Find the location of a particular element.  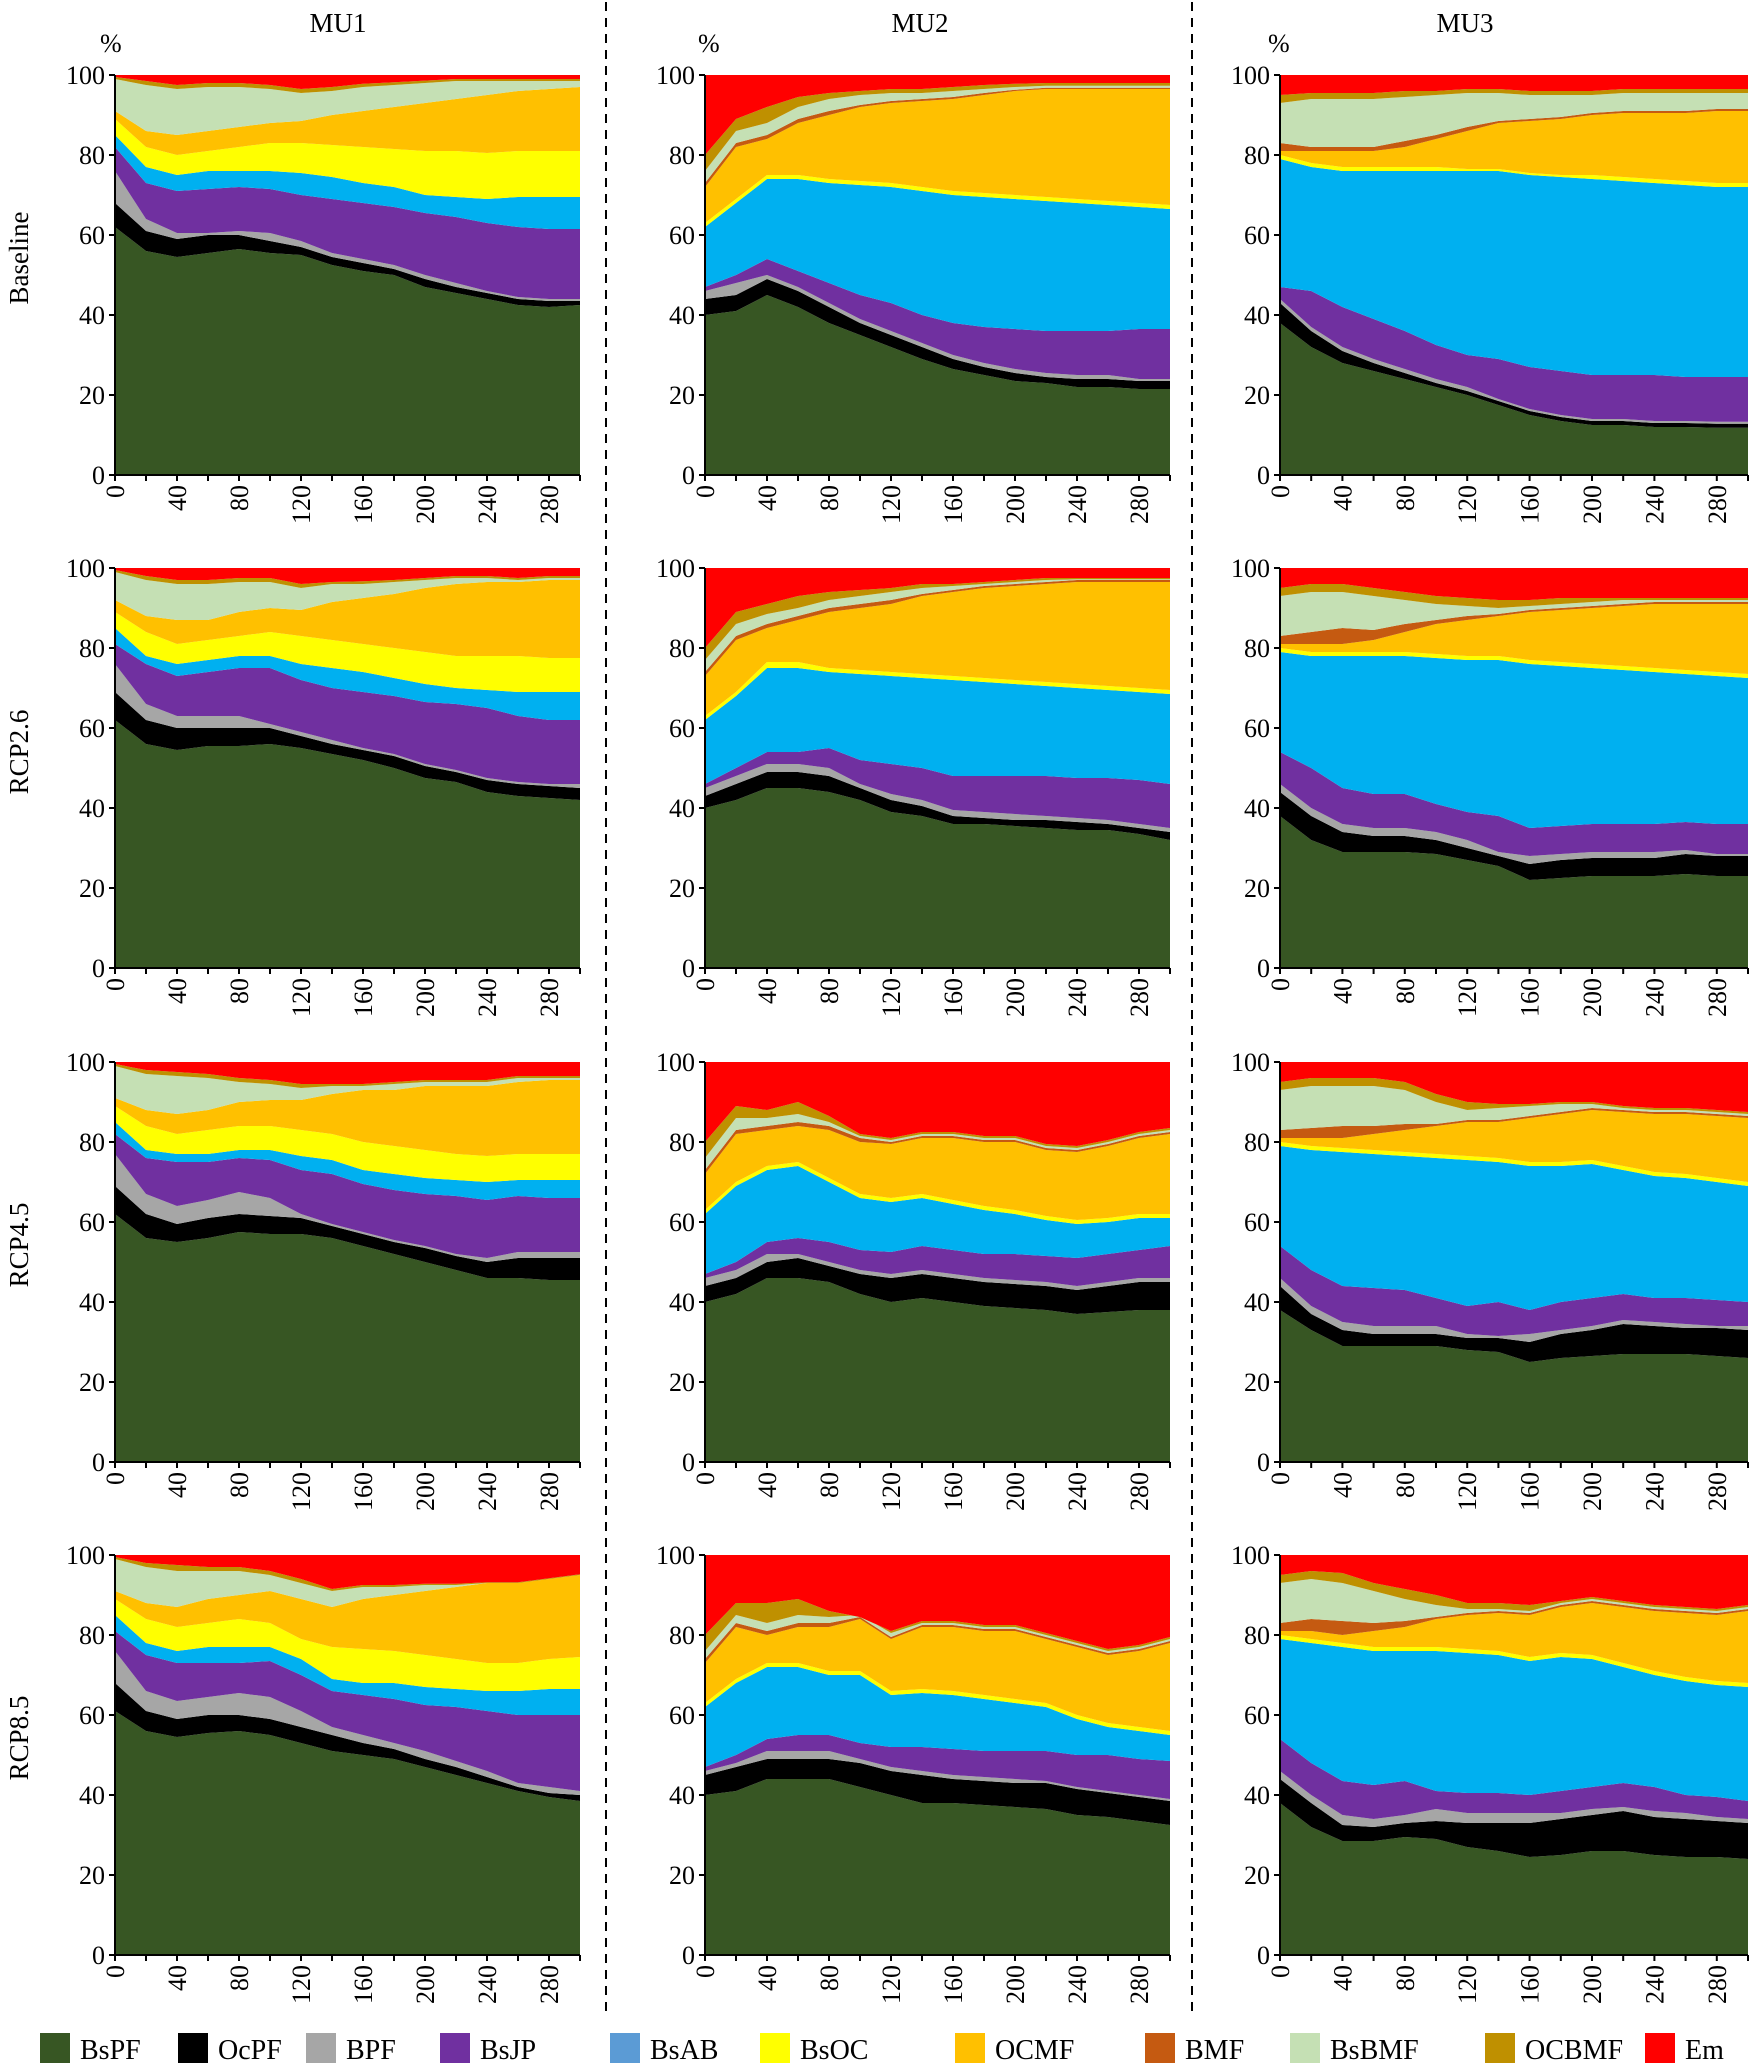

x-tick-label-rcp2-6-mu3: 280 is located at coordinates (1717, 997).